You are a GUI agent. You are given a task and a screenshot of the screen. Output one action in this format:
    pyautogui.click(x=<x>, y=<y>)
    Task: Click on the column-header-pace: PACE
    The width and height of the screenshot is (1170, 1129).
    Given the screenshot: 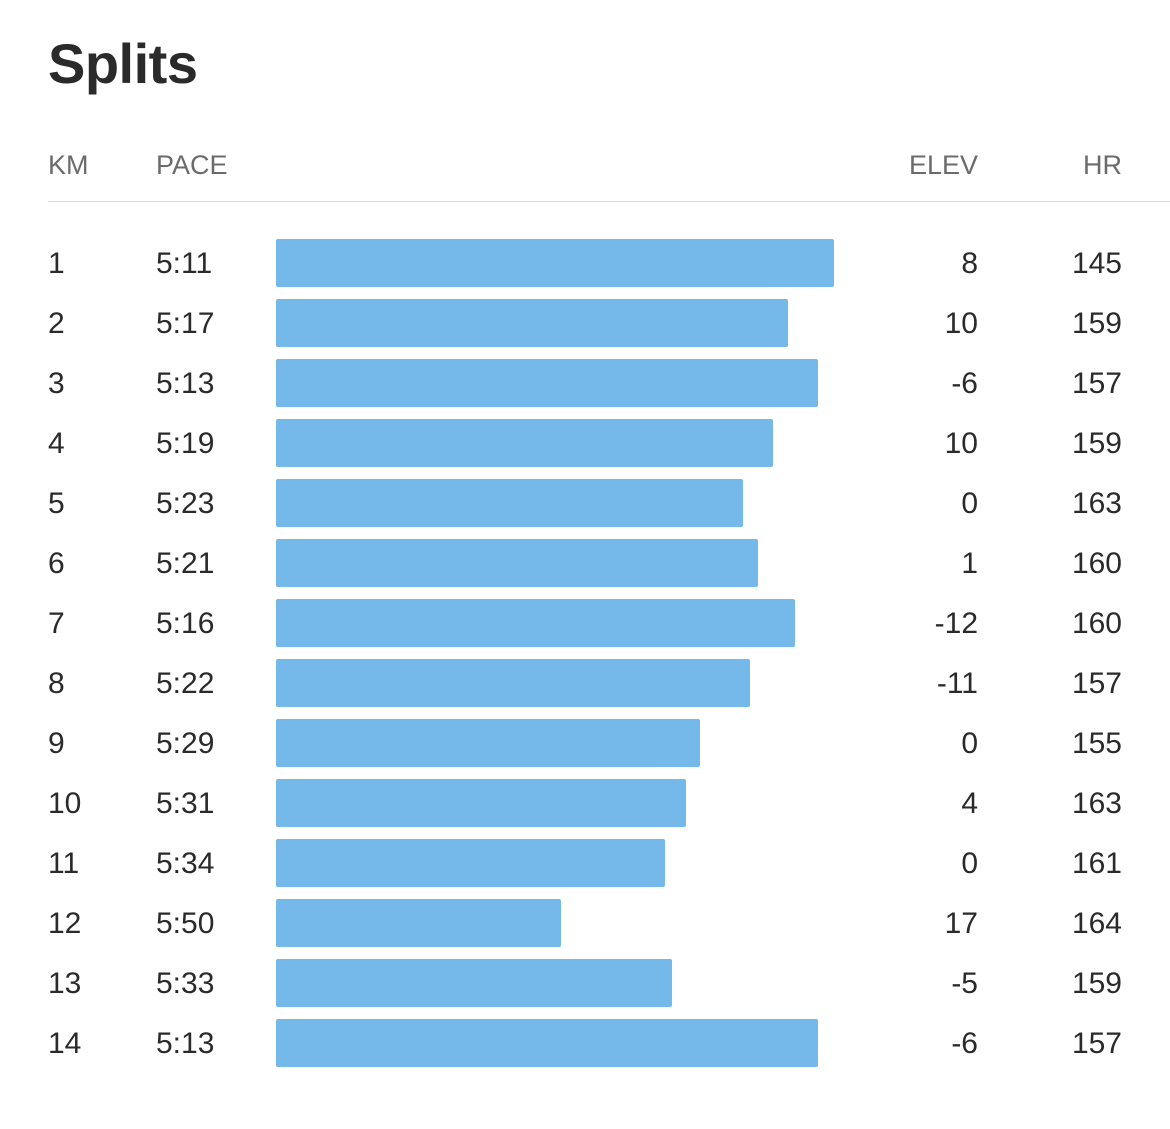 What is the action you would take?
    pyautogui.click(x=192, y=165)
    